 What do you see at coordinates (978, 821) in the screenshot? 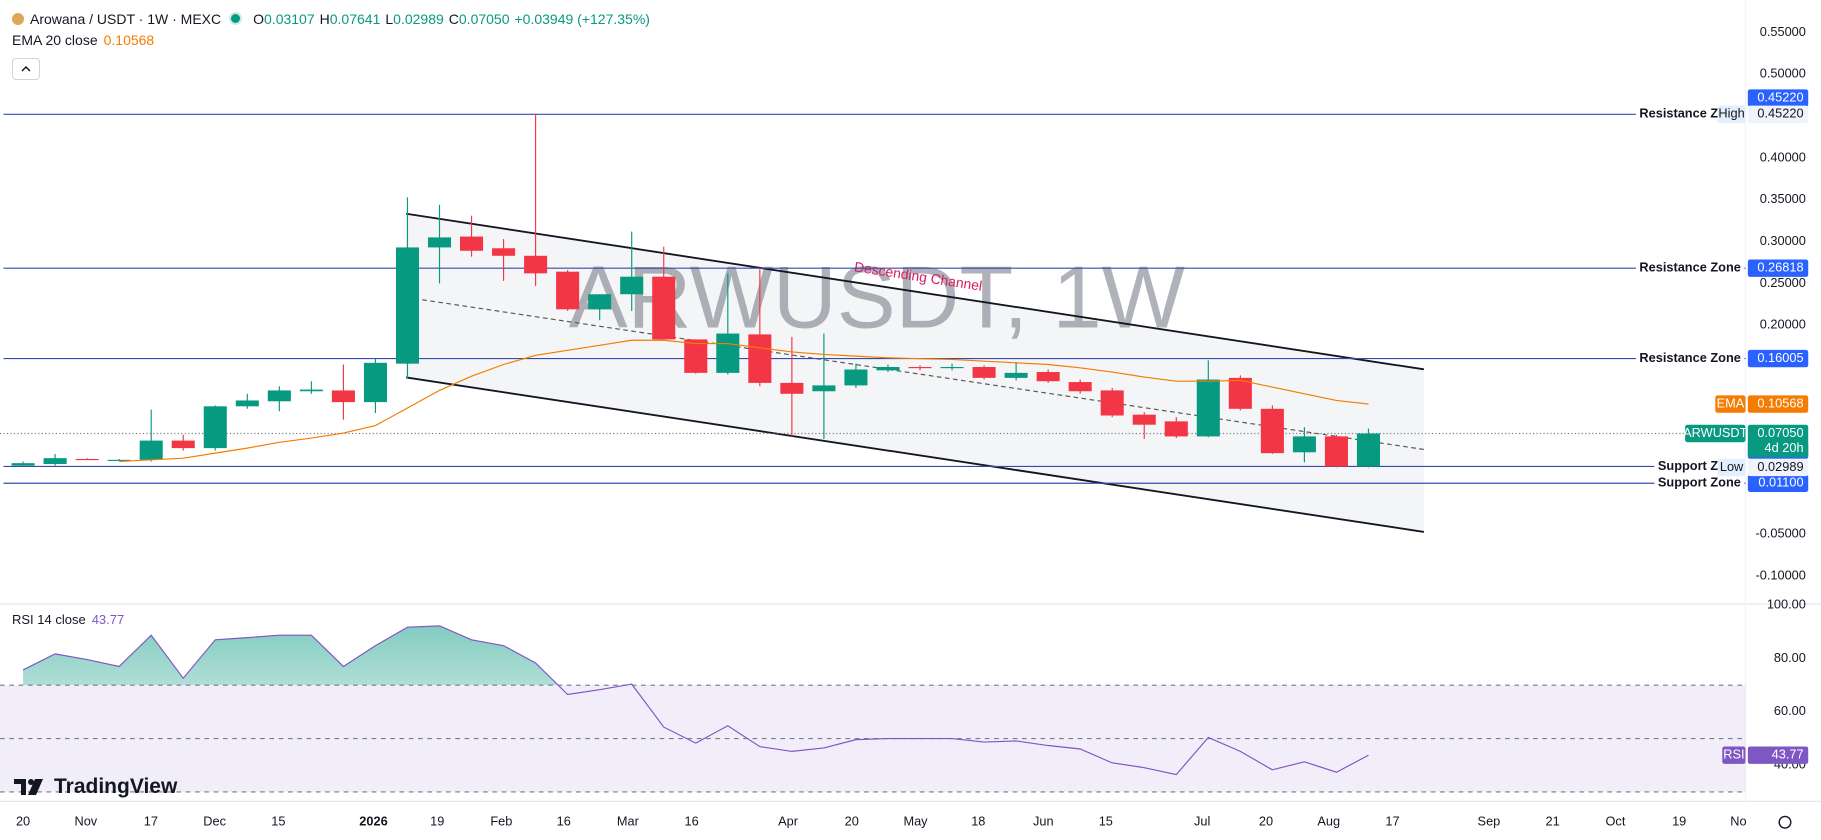
I see `x-tick-label: 18` at bounding box center [978, 821].